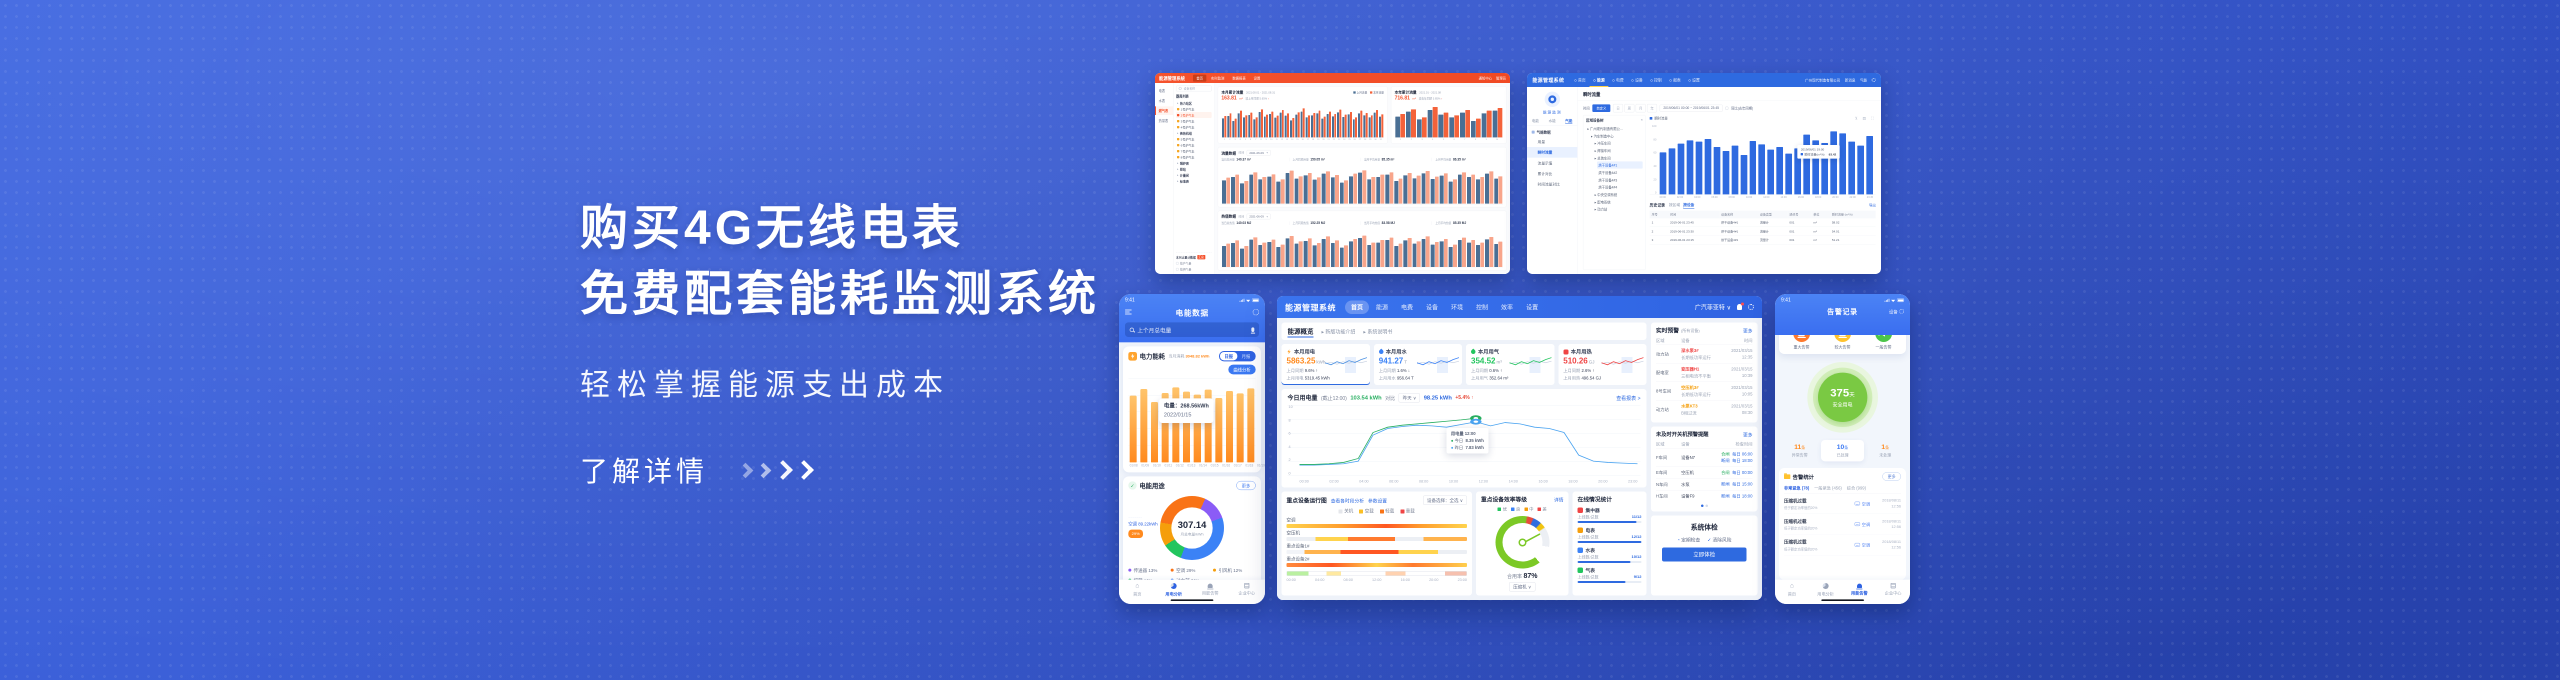 This screenshot has width=2560, height=680. What do you see at coordinates (1194, 145) in the screenshot?
I see `tree-item: 6号炉气表` at bounding box center [1194, 145].